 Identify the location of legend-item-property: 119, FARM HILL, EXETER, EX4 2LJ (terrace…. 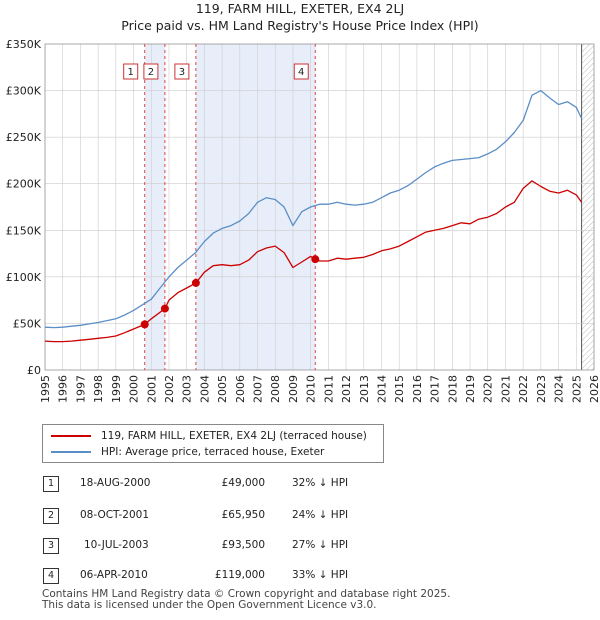
(209, 436).